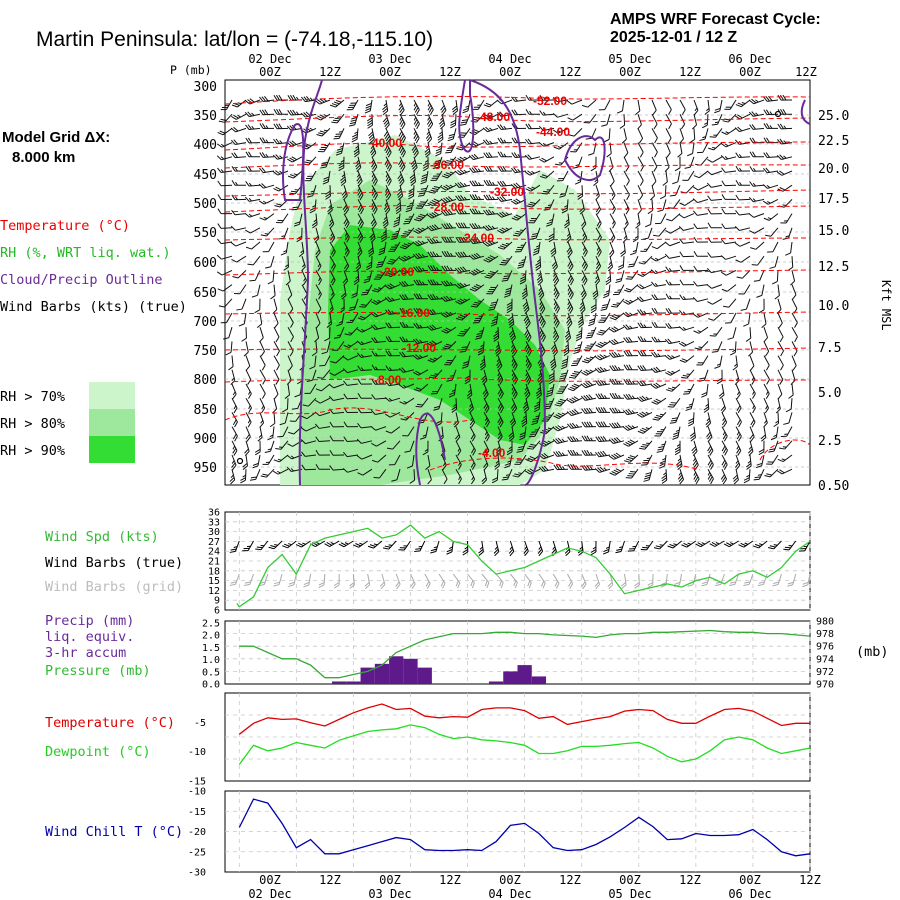 Image resolution: width=900 pixels, height=900 pixels. I want to click on top-date-label: 06 Dec, so click(749, 59).